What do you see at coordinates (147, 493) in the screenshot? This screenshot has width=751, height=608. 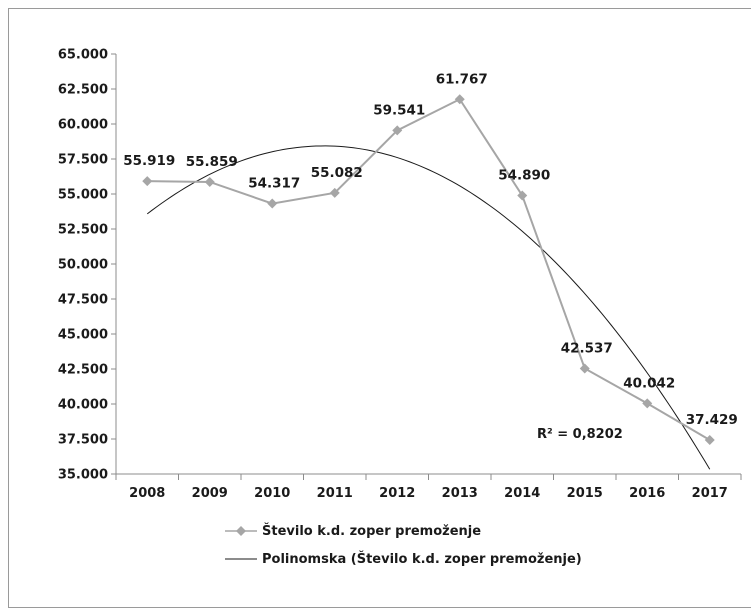 I see `x-tick-label: 2008` at bounding box center [147, 493].